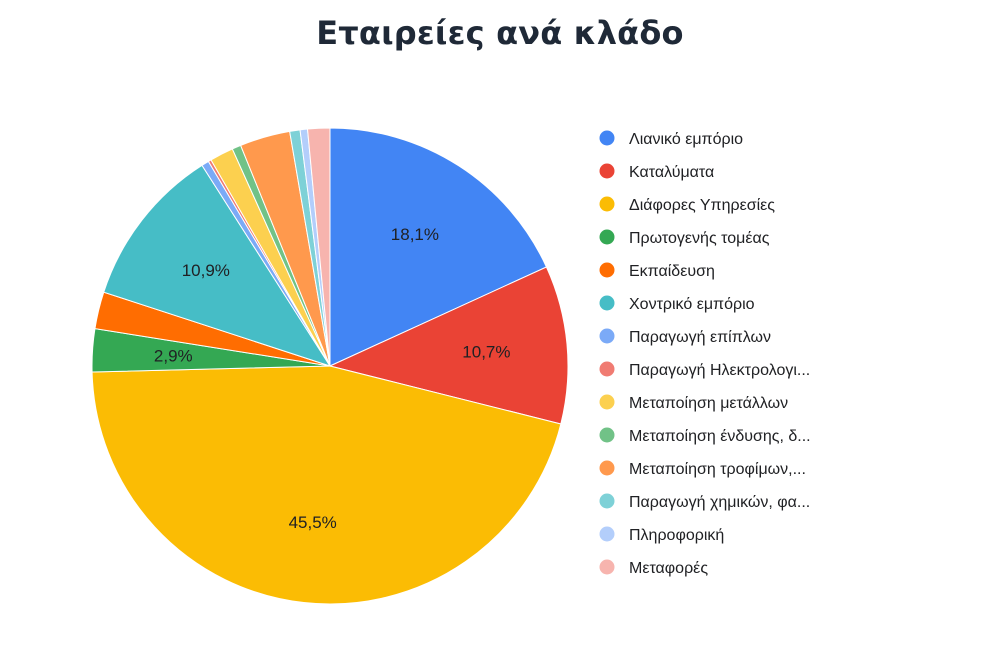 The image size is (1000, 651). I want to click on legend-item-12: Πληροφορική, so click(662, 535).